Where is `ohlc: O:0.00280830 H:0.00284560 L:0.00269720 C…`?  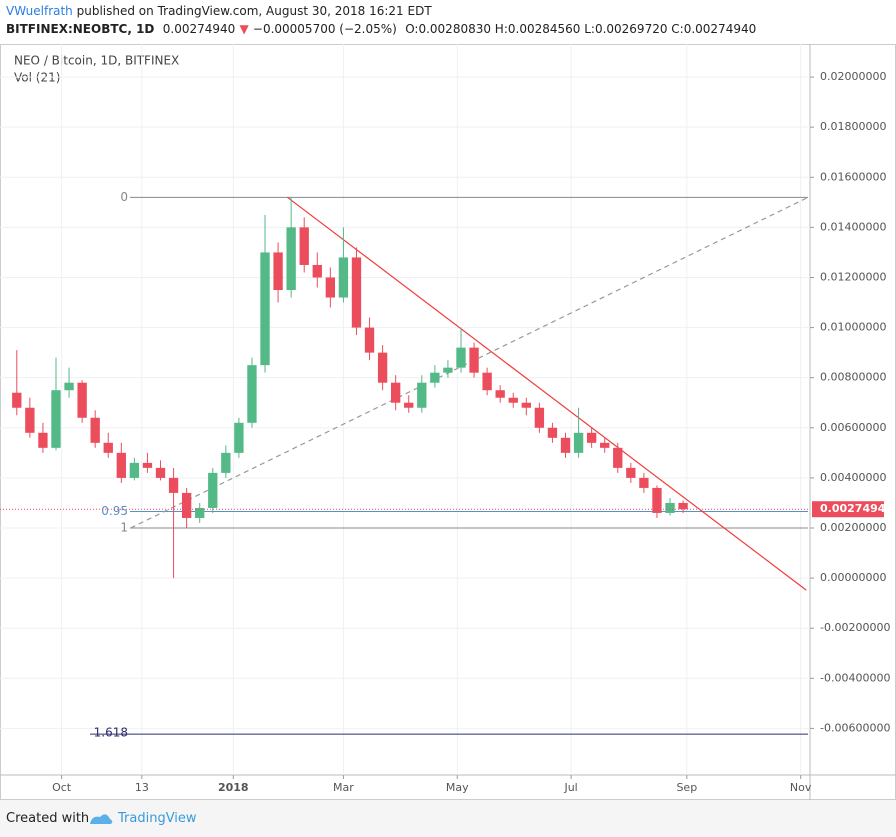 ohlc: O:0.00280830 H:0.00284560 L:0.00269720 C… is located at coordinates (581, 29).